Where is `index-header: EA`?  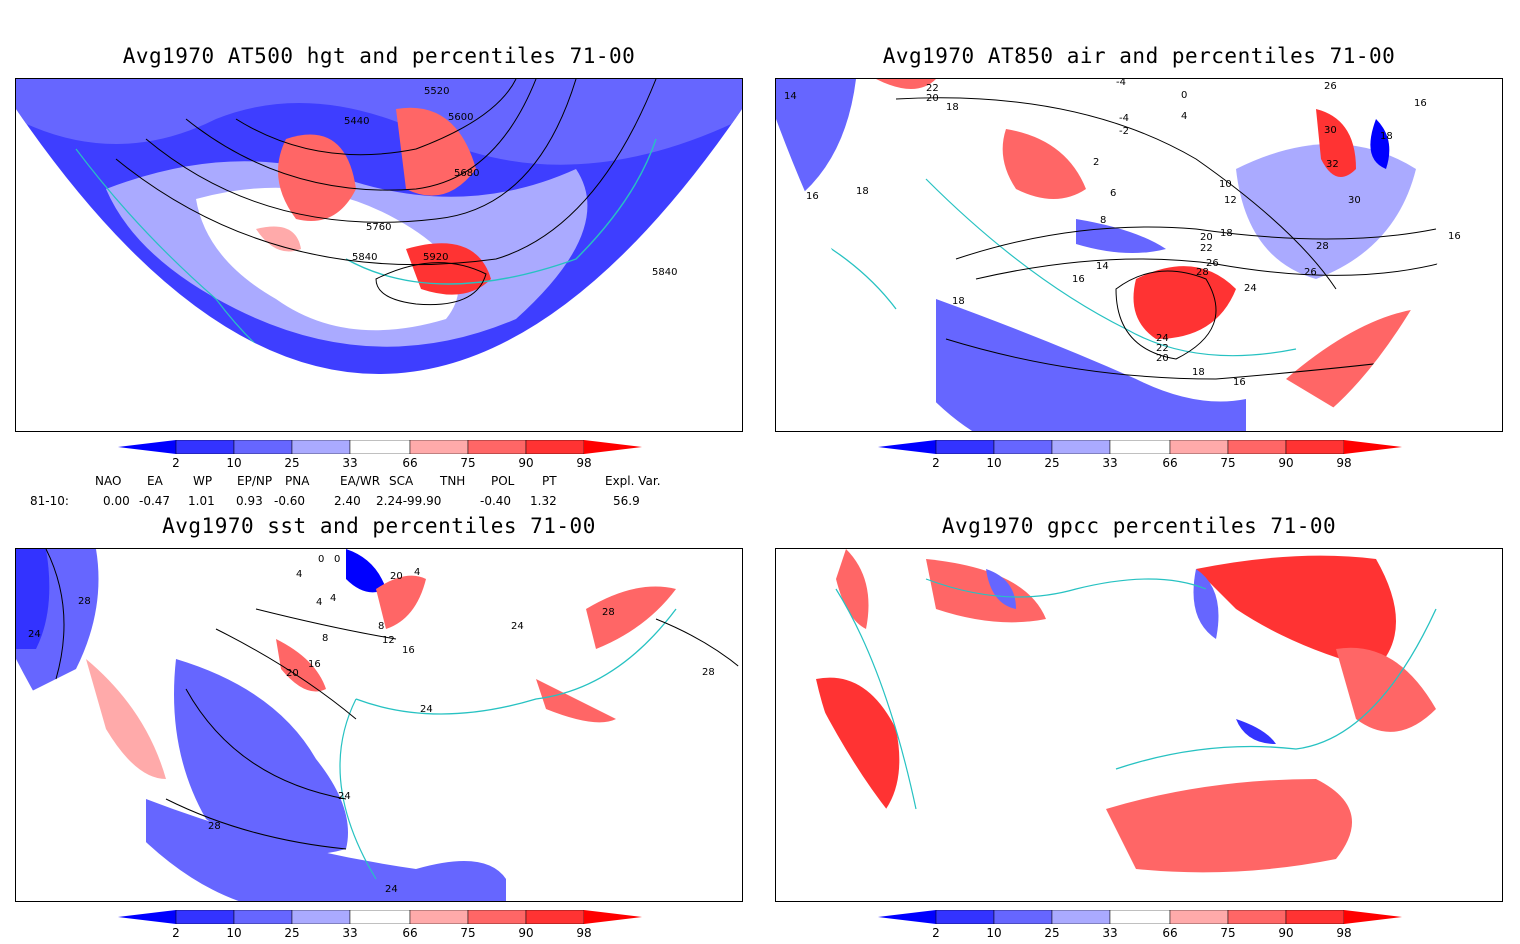
index-header: EA is located at coordinates (155, 481).